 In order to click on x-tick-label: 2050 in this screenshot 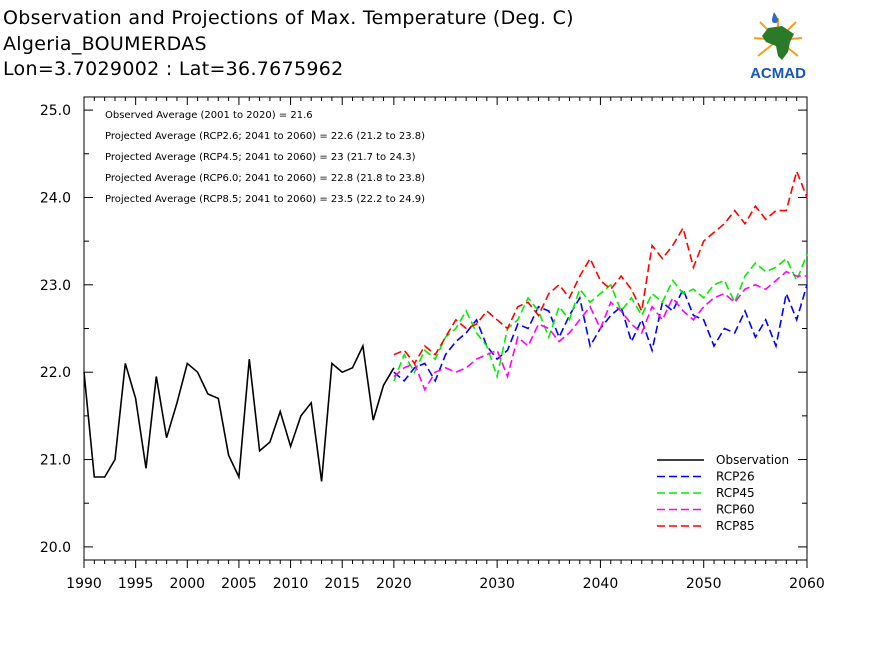, I will do `click(704, 584)`.